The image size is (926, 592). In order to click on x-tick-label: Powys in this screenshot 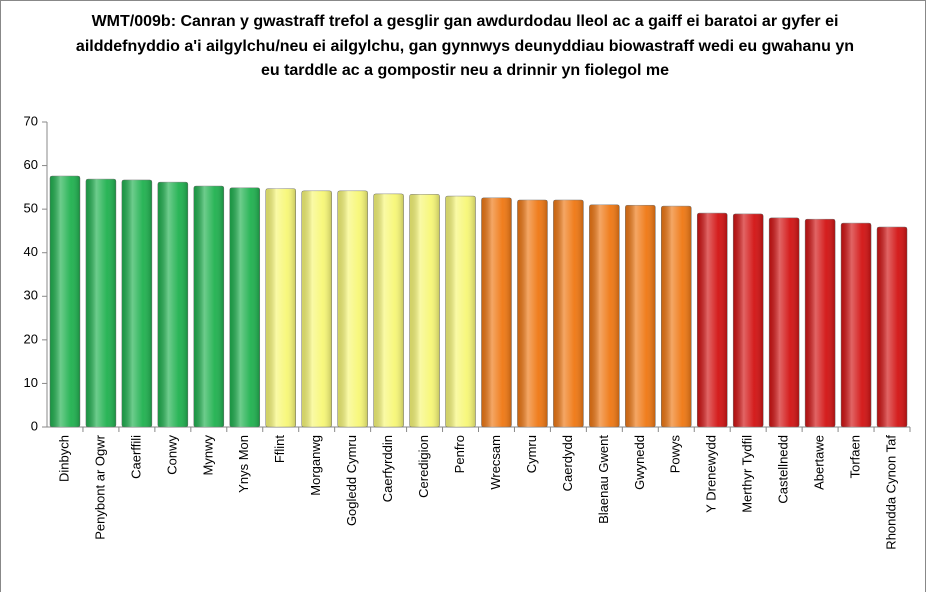, I will do `click(675, 454)`.